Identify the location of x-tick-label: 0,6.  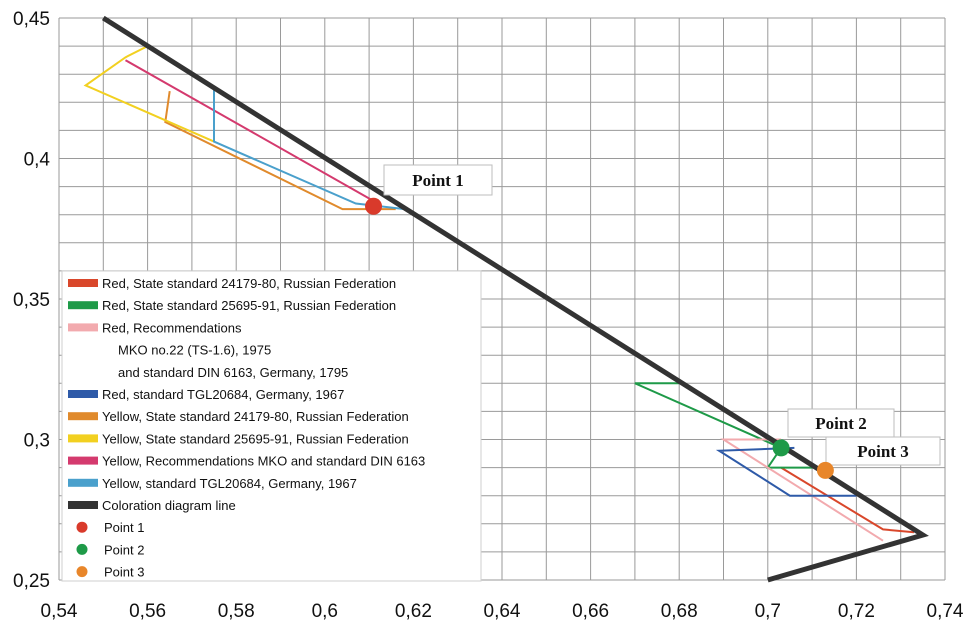
(325, 611).